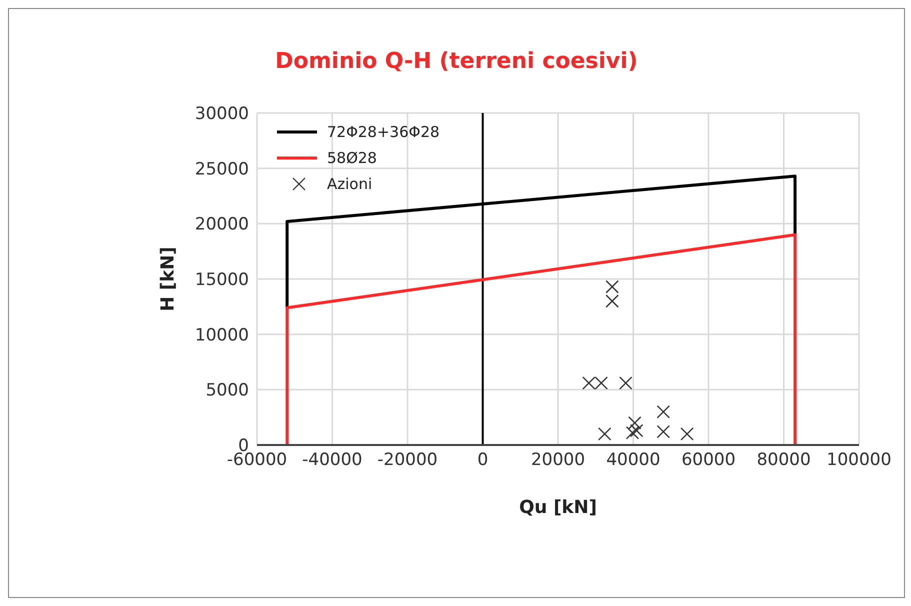  What do you see at coordinates (633, 460) in the screenshot?
I see `x-tick-label: 40000` at bounding box center [633, 460].